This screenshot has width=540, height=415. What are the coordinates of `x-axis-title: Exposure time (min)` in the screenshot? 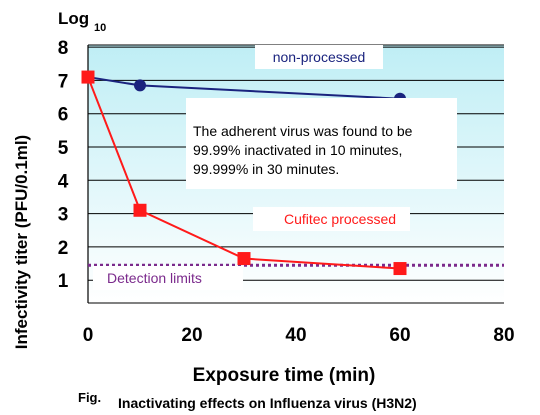 It's located at (284, 375).